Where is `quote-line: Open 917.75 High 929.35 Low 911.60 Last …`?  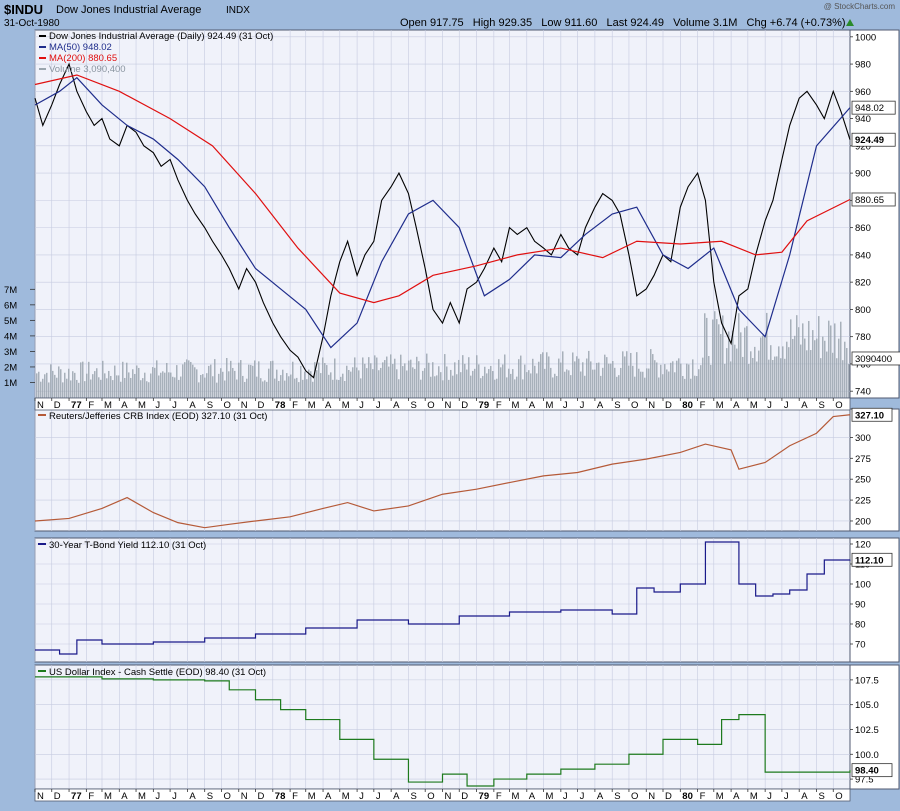 quote-line: Open 917.75 High 929.35 Low 911.60 Last … is located at coordinates (623, 23).